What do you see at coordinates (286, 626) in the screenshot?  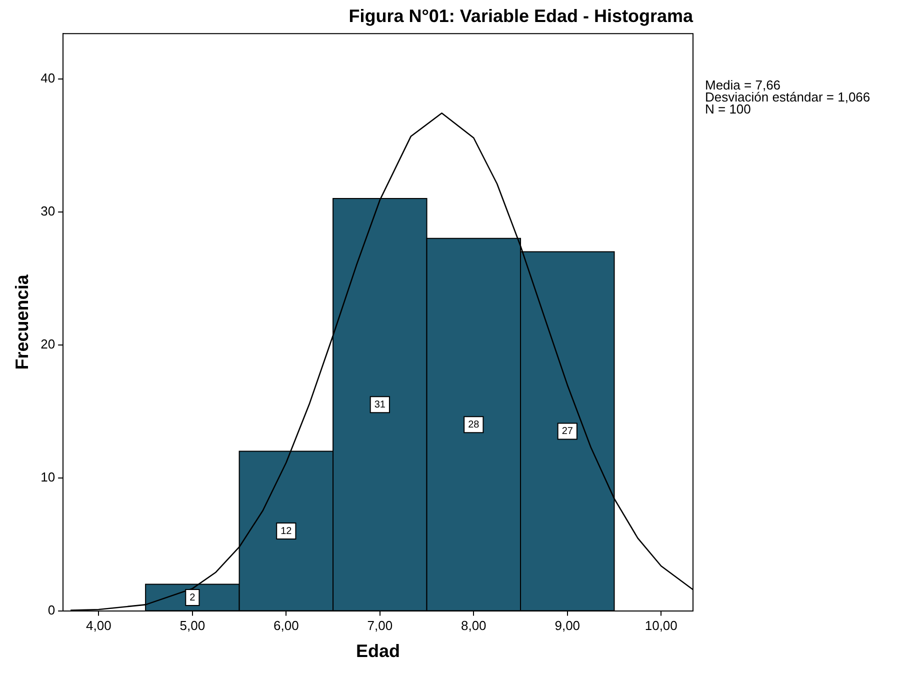 I see `x-tick-label: 6,00` at bounding box center [286, 626].